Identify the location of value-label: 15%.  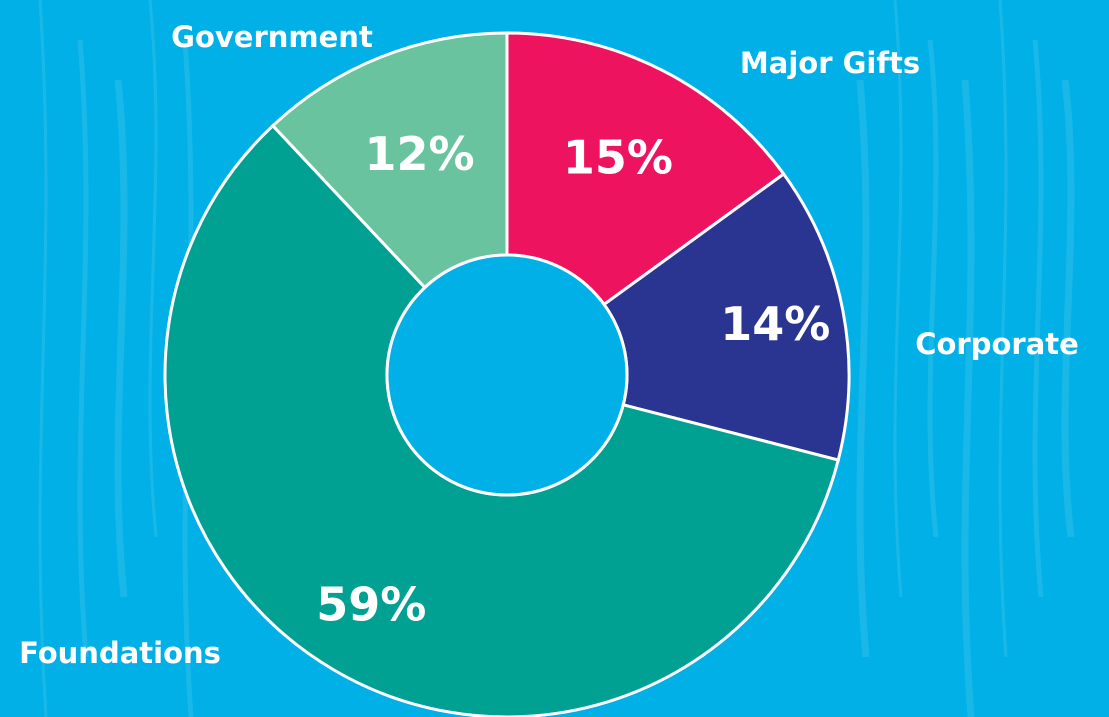
(618, 157).